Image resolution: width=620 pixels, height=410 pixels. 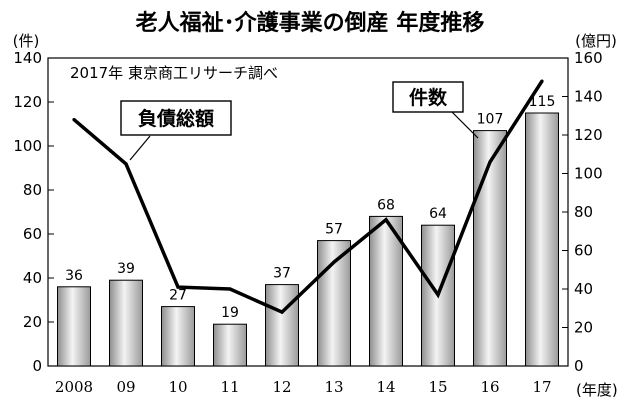 I want to click on left-axis: 0 20 40 60 80 100 120 140, so click(x=33, y=212).